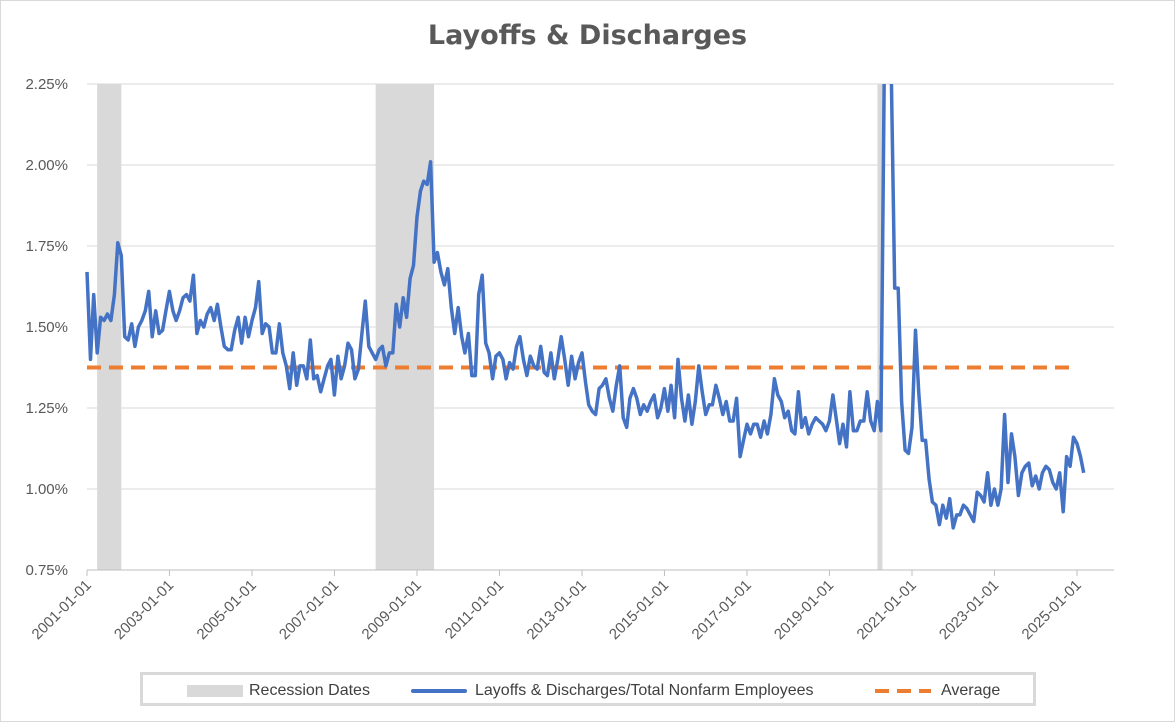 This screenshot has width=1175, height=722. Describe the element at coordinates (46, 489) in the screenshot. I see `y-tick-label: 1.00%` at that location.